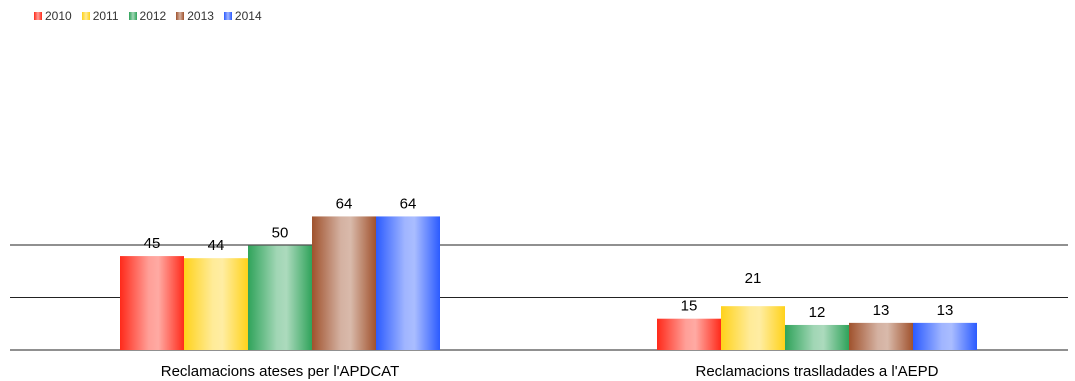 The height and width of the screenshot is (381, 1075). What do you see at coordinates (280, 371) in the screenshot?
I see `category-label: Reclamacions ateses per l'APDCAT` at bounding box center [280, 371].